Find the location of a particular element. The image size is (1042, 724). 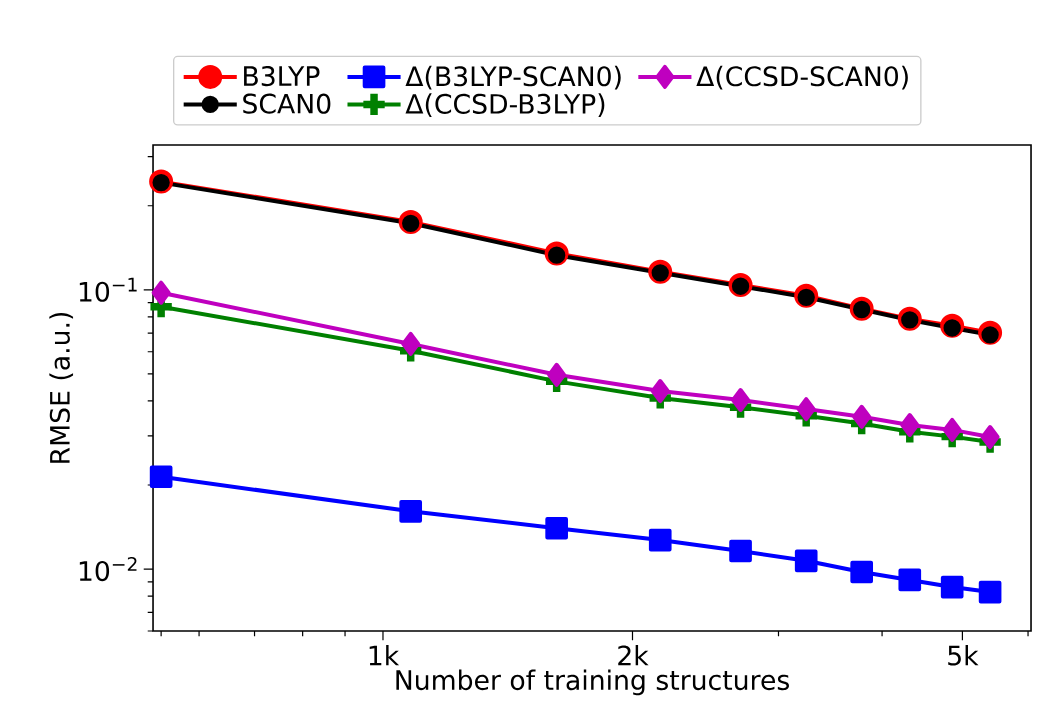

legend-label: Δ(CCSD-B3LYP) is located at coordinates (505, 105).